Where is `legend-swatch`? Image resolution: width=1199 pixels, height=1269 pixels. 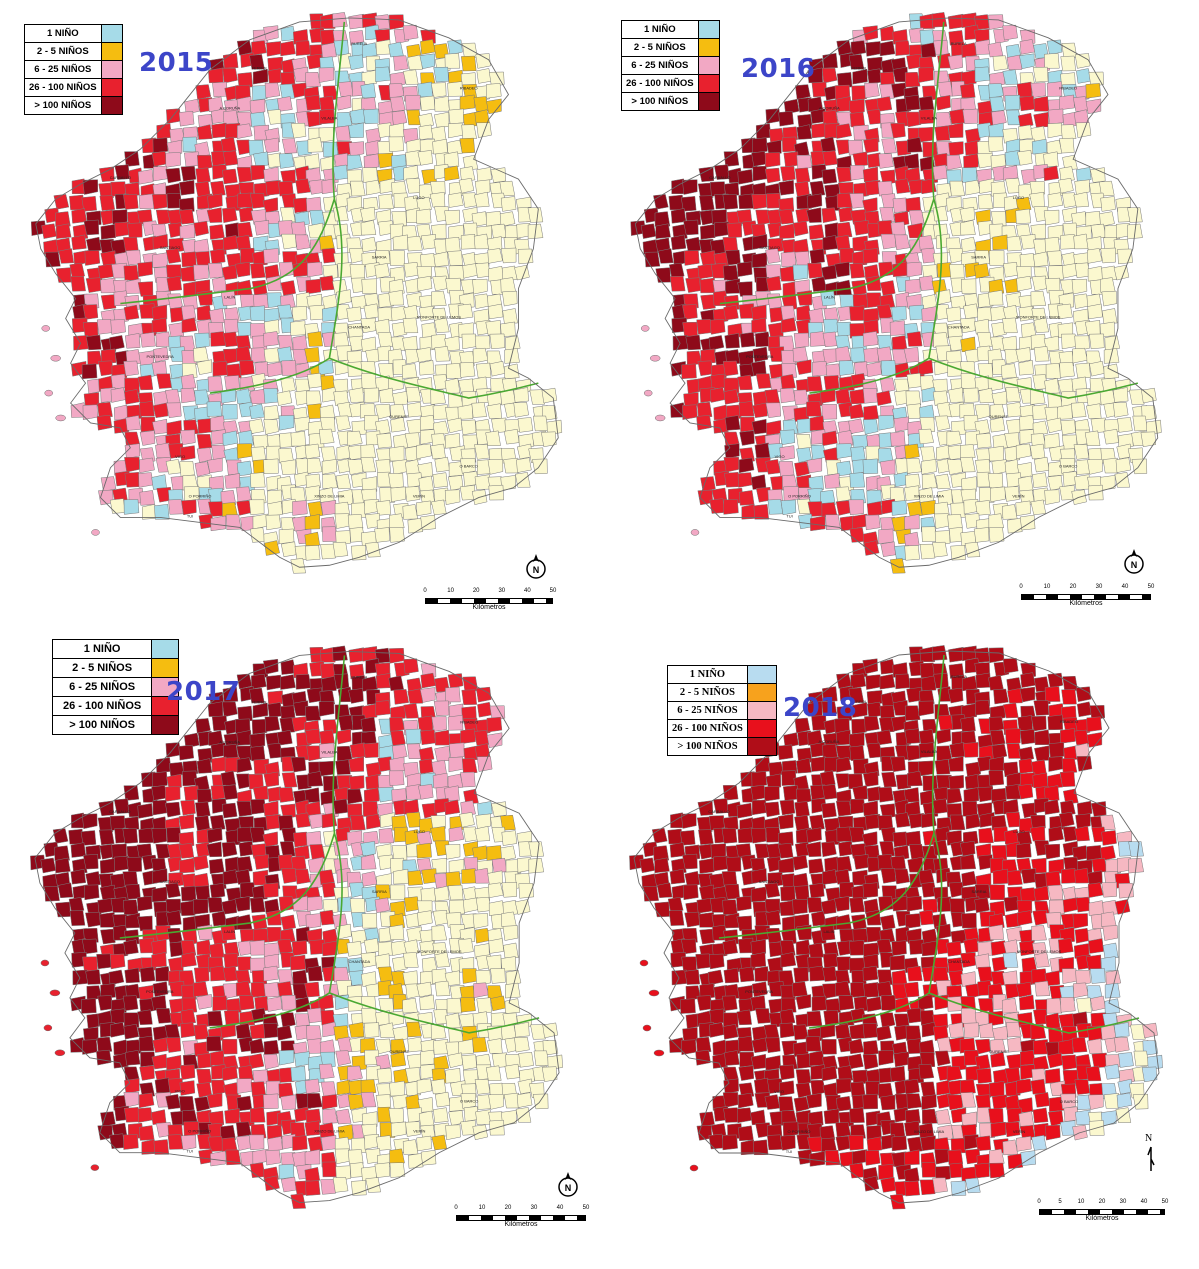
legend-swatch is located at coordinates (111, 51).